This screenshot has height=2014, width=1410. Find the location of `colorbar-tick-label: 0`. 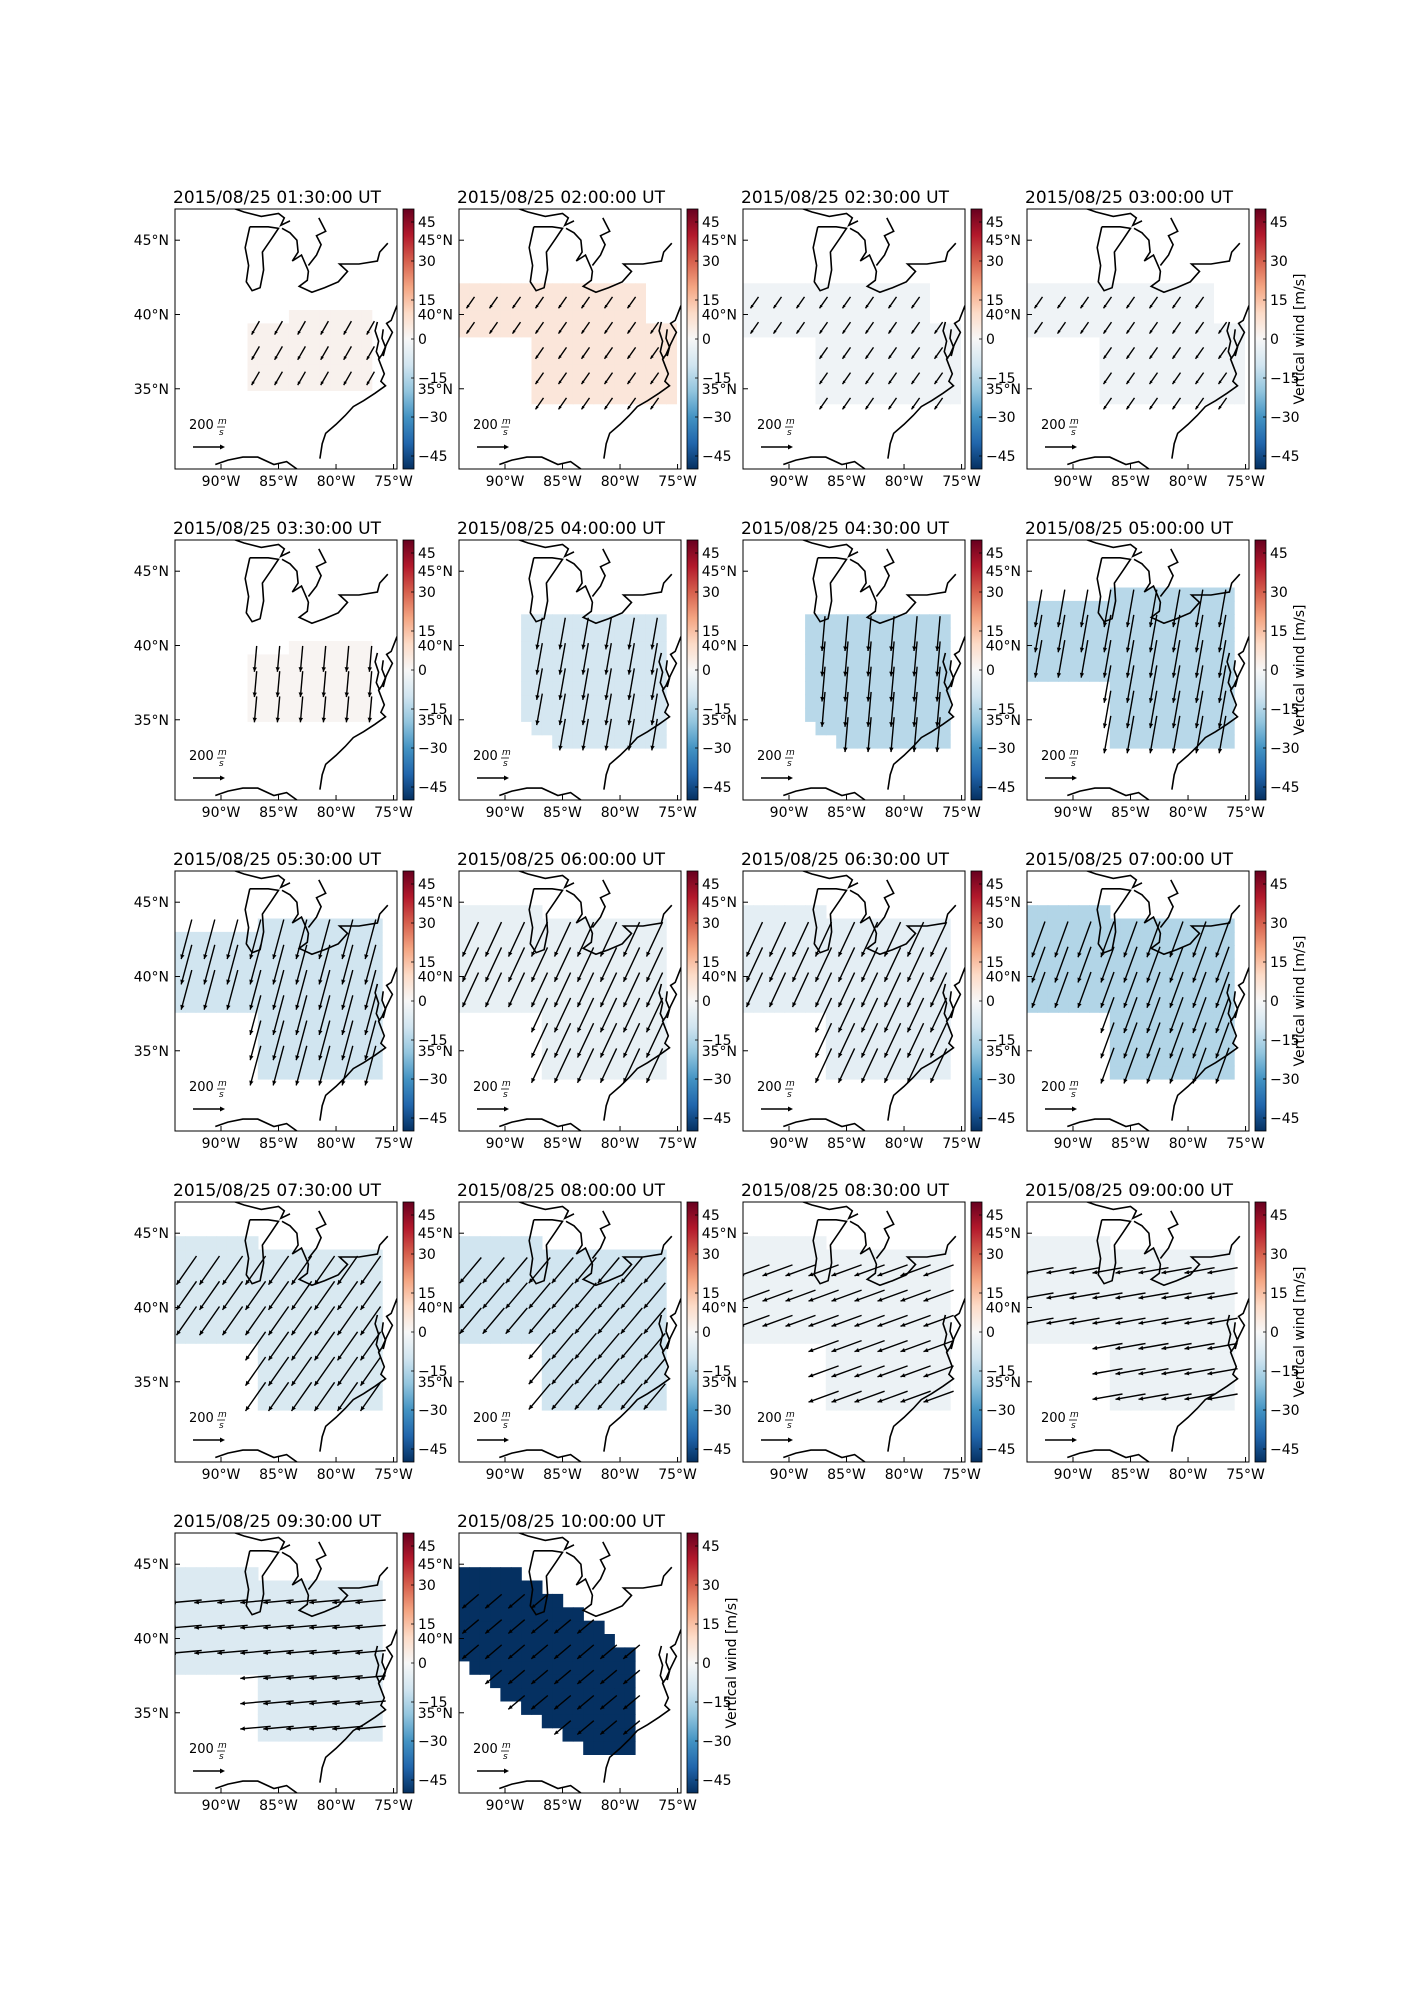

colorbar-tick-label: 0 is located at coordinates (1274, 671).